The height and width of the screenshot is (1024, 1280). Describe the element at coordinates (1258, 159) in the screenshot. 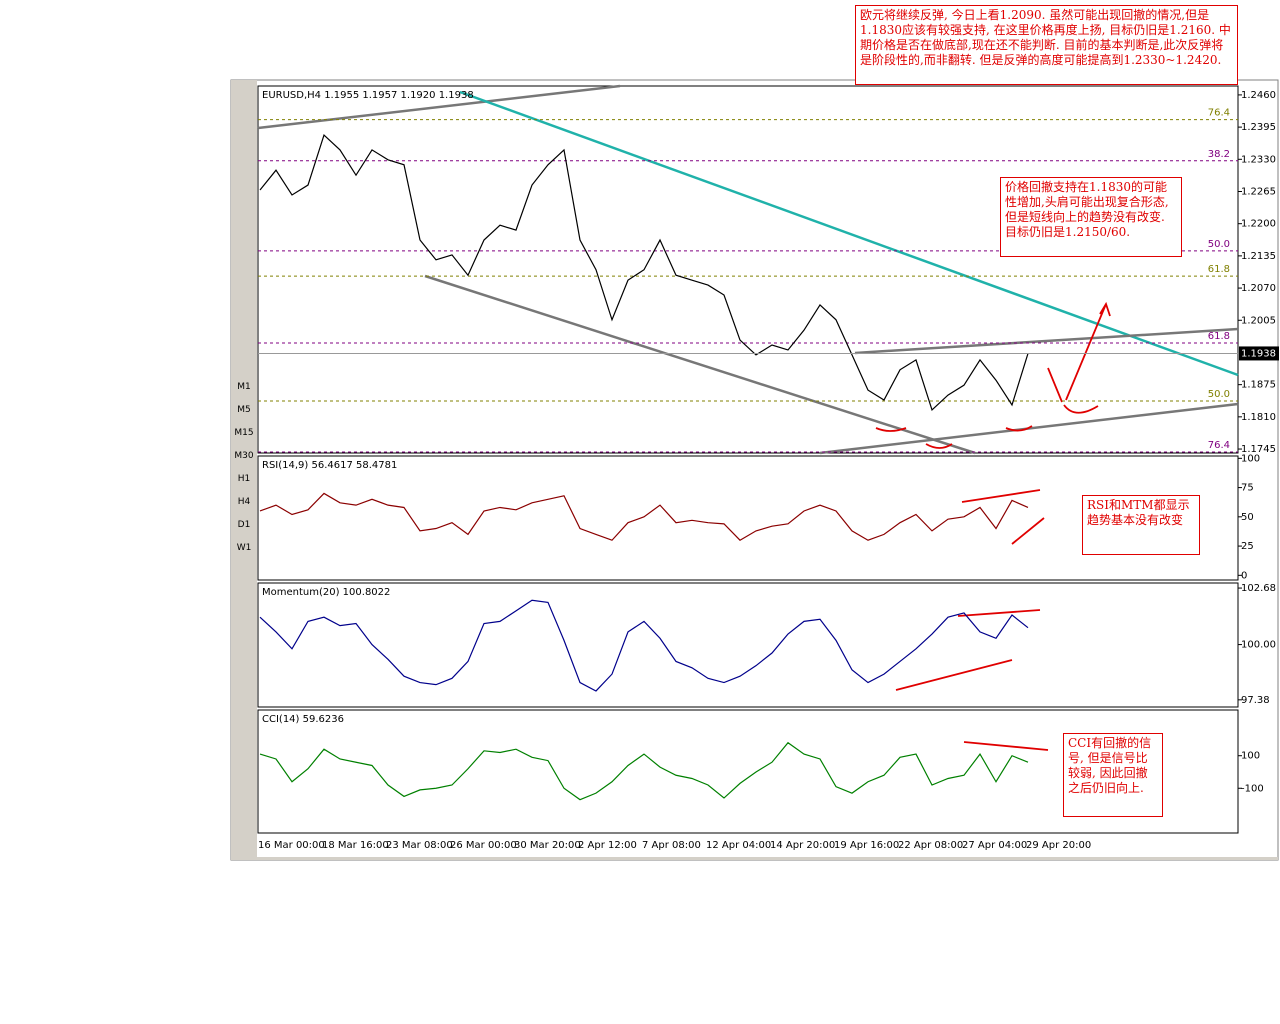

I see `y-tick-label: 1.2330` at that location.